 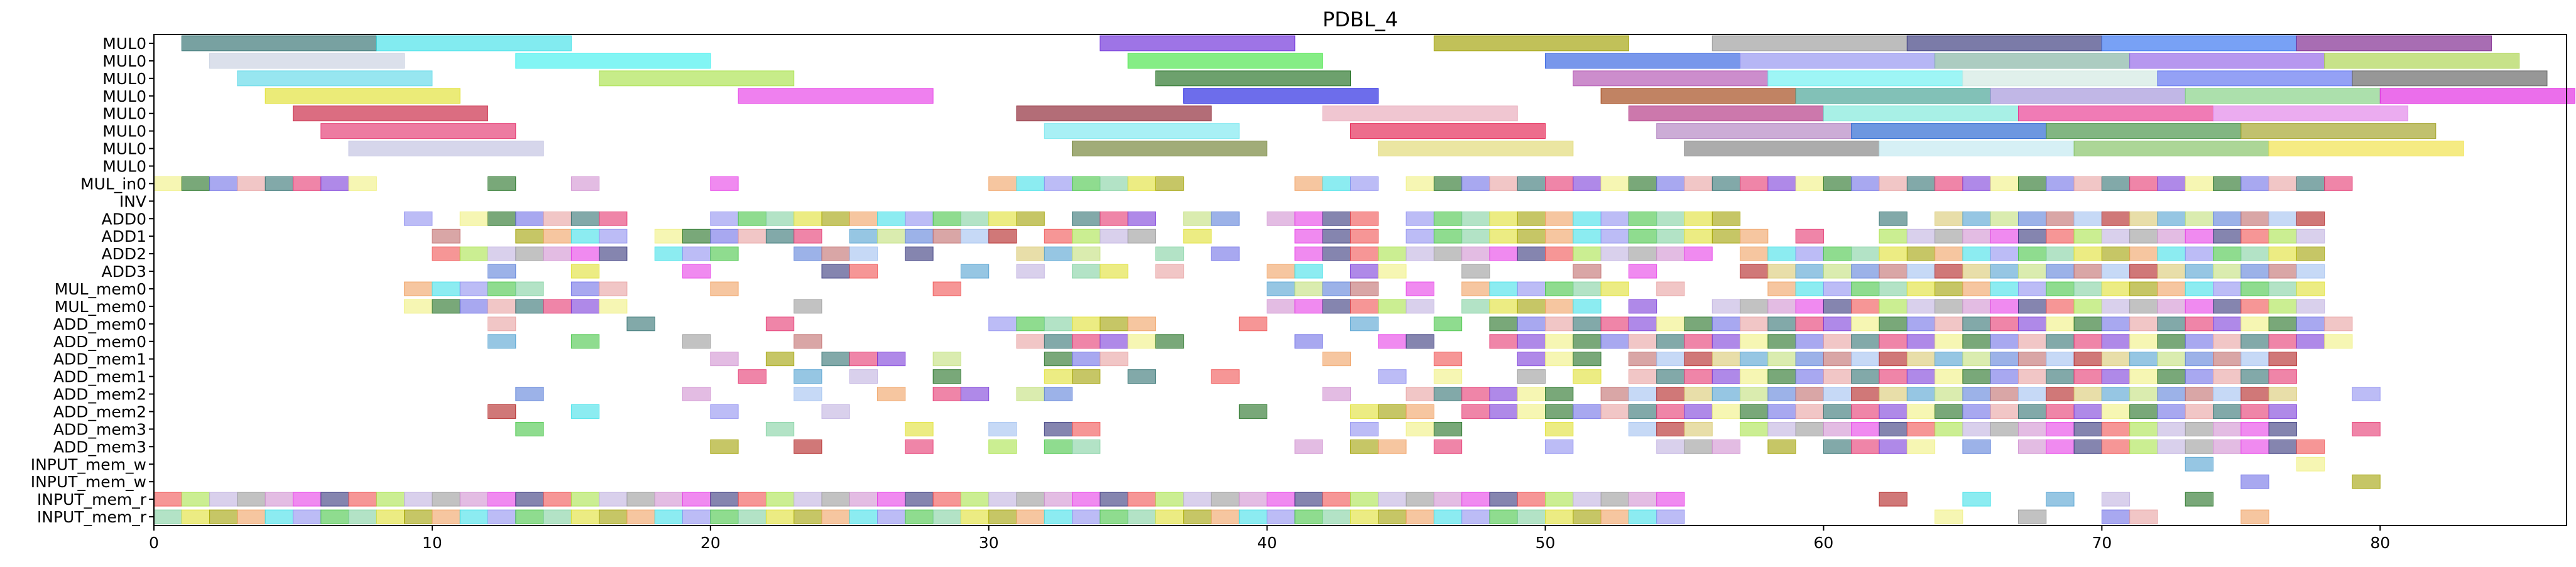 I want to click on y-tick-label: MUL_mem0, so click(x=100, y=307).